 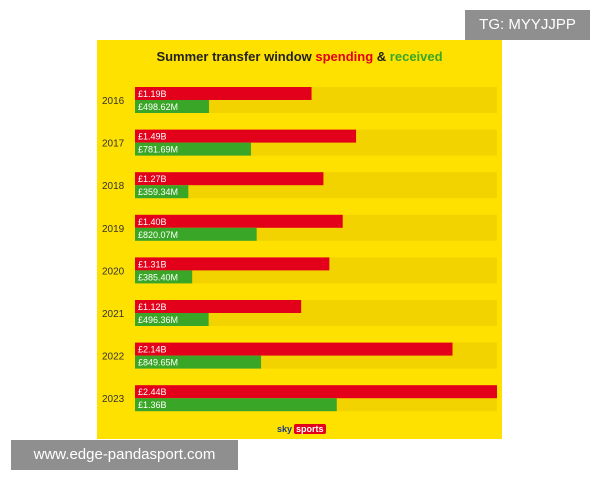 I want to click on received-value-label: £498.62M, so click(x=158, y=107).